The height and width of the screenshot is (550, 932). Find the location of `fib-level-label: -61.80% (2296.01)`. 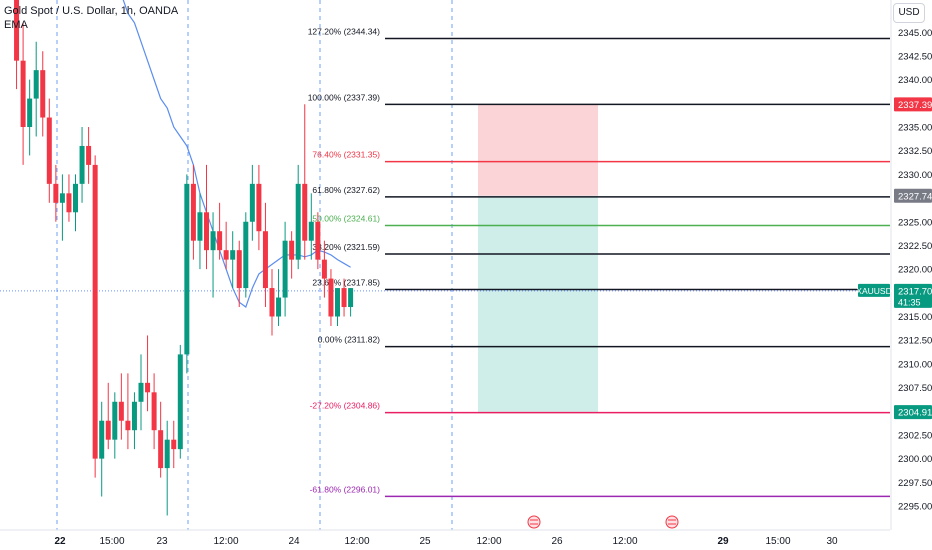

fib-level-label: -61.80% (2296.01) is located at coordinates (345, 489).